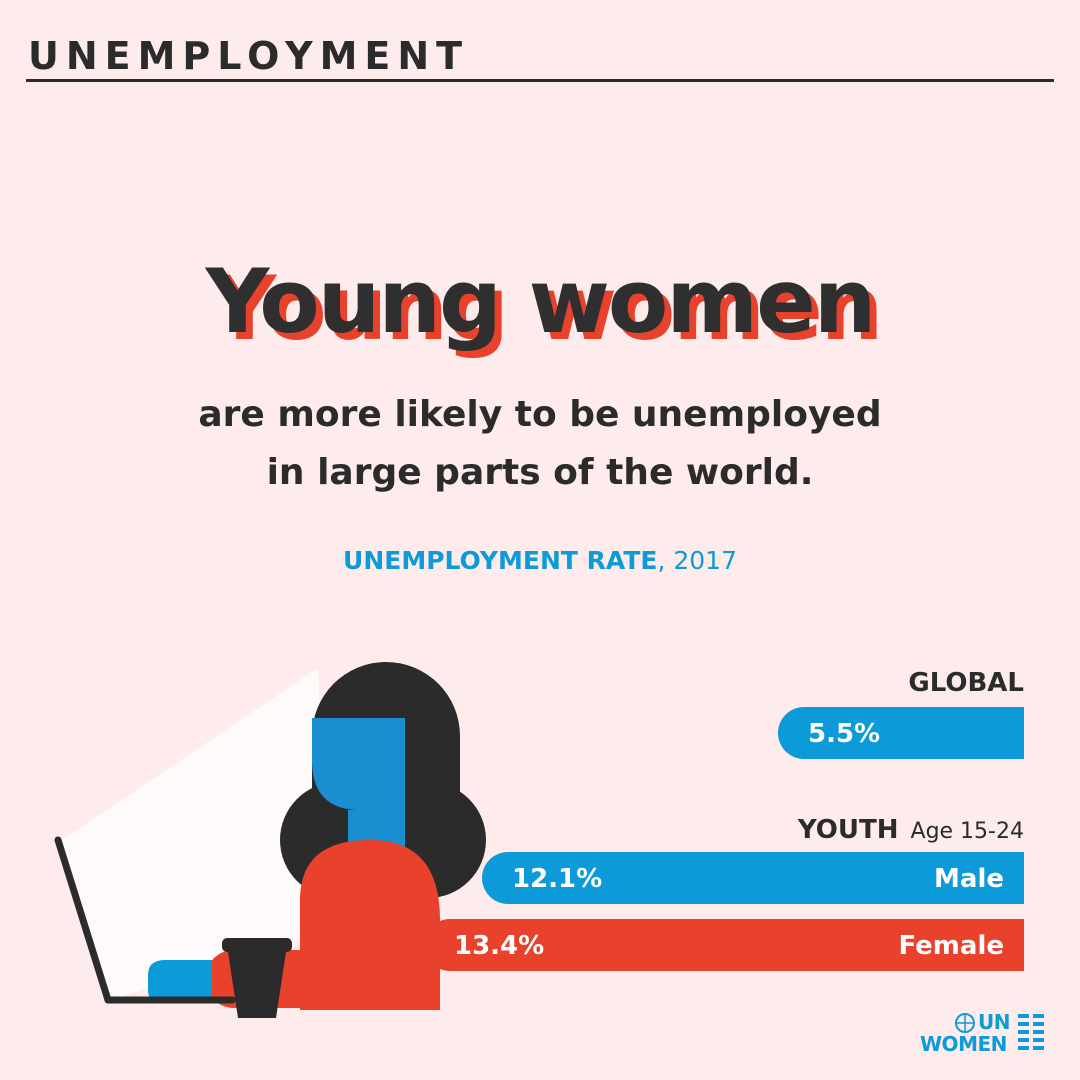  What do you see at coordinates (257, 985) in the screenshot?
I see `coffee-cup` at bounding box center [257, 985].